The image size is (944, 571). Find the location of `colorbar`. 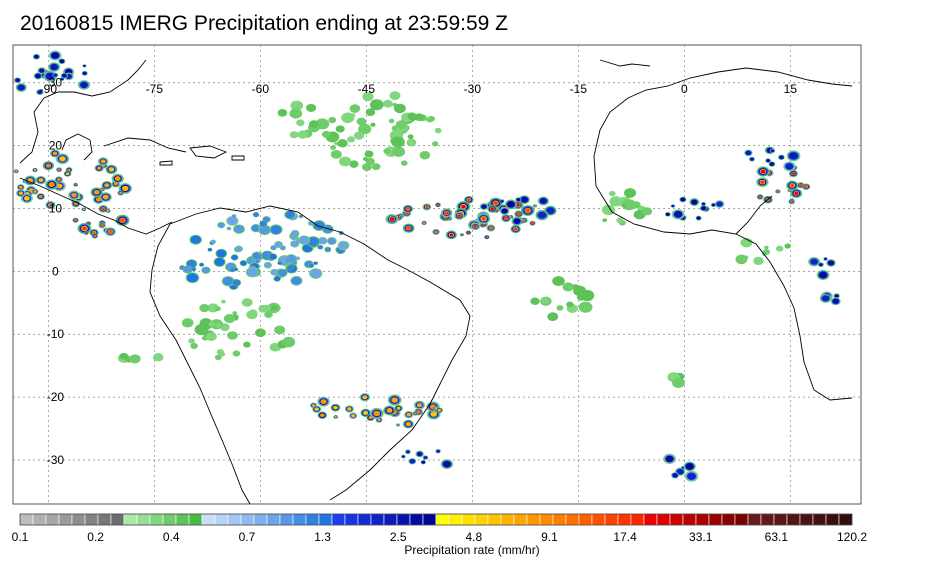

colorbar is located at coordinates (436, 519).